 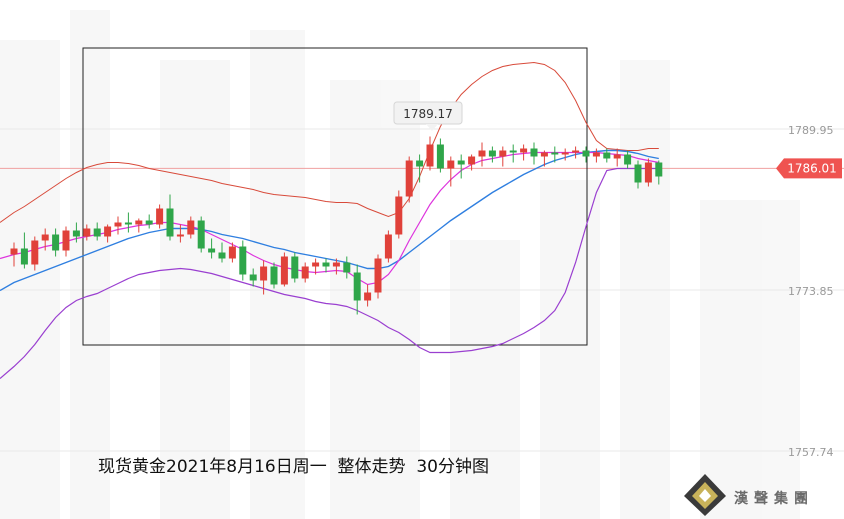 I want to click on company-logo-text: 漢聲集團, so click(x=774, y=499).